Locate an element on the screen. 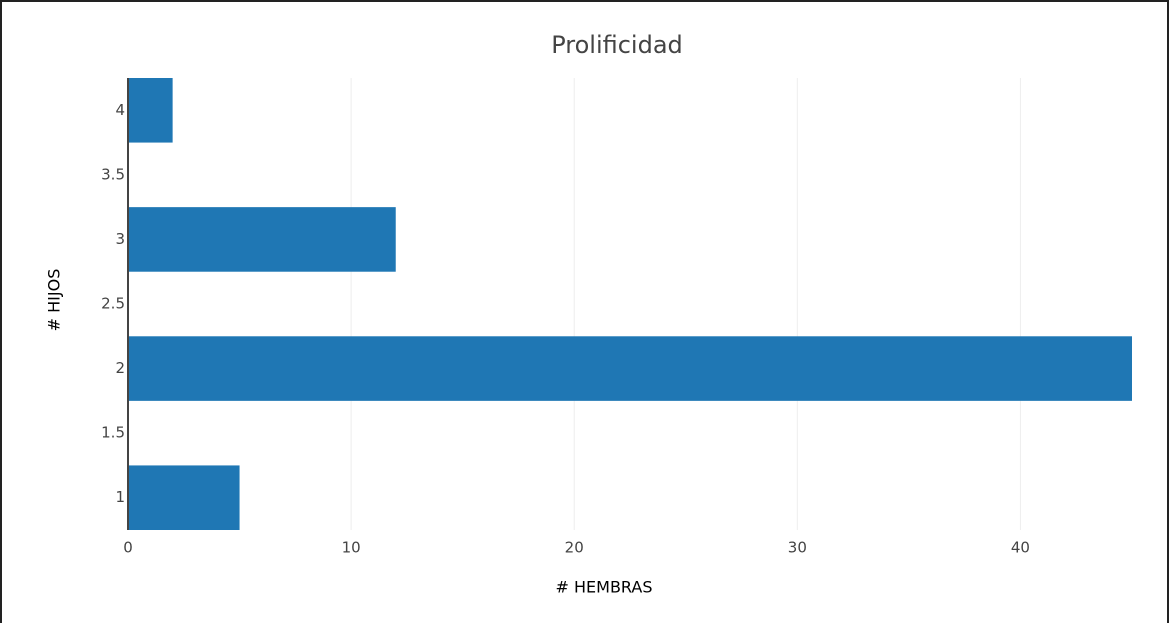 Image resolution: width=1169 pixels, height=623 pixels. x-tick-label: 10 is located at coordinates (351, 548).